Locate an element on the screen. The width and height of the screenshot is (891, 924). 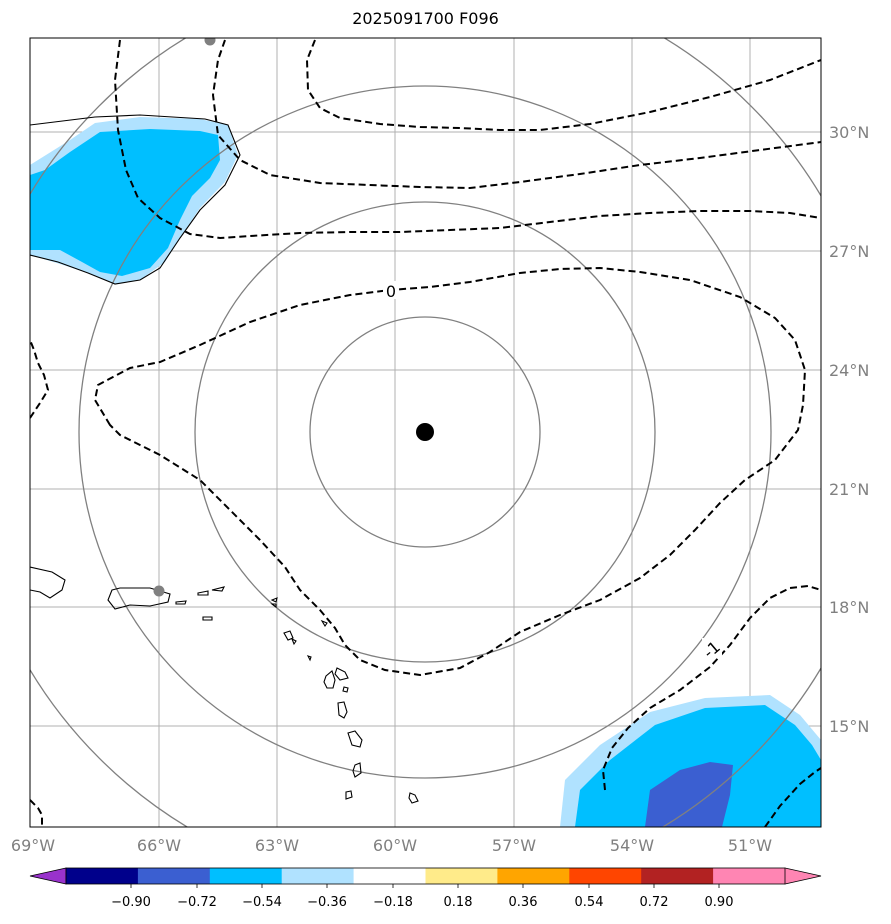
storm-center-marker is located at coordinates (425, 432).